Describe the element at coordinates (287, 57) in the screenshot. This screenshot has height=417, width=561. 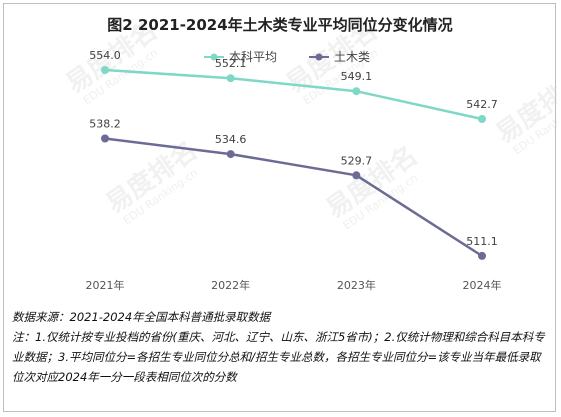
I see `legend: 本科平均 土木类` at that location.